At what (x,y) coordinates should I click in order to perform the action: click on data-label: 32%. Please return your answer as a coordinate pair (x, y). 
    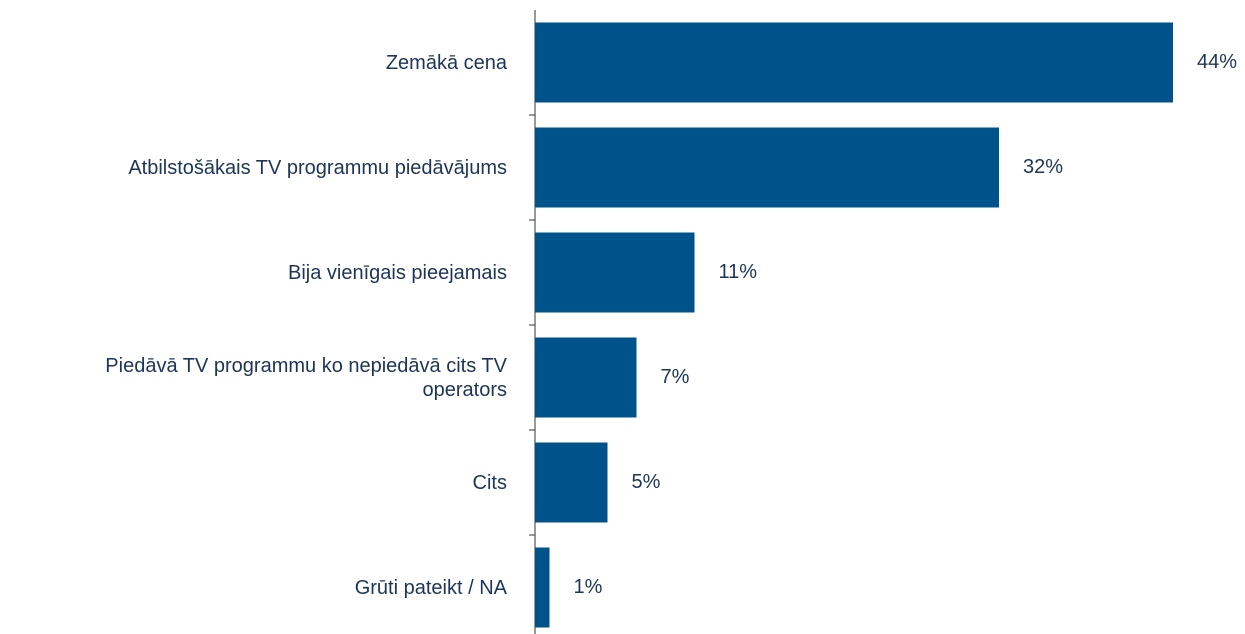
    Looking at the image, I should click on (1043, 167).